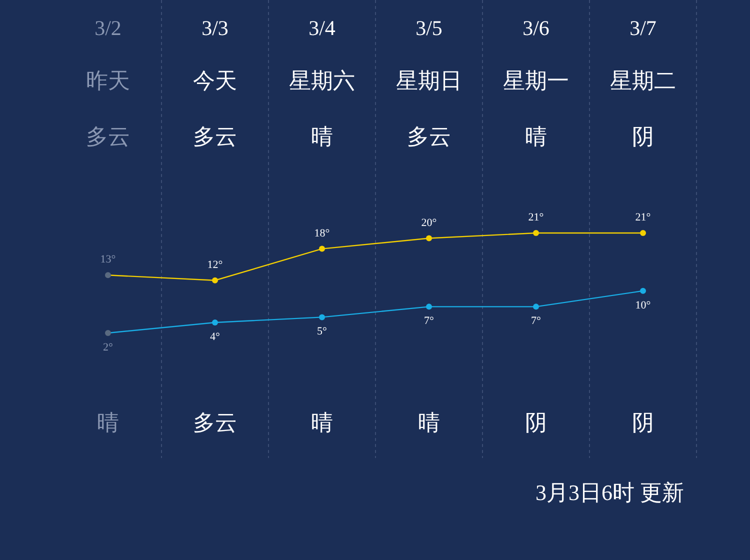  What do you see at coordinates (610, 493) in the screenshot?
I see `text: 3月3日6时 更新` at bounding box center [610, 493].